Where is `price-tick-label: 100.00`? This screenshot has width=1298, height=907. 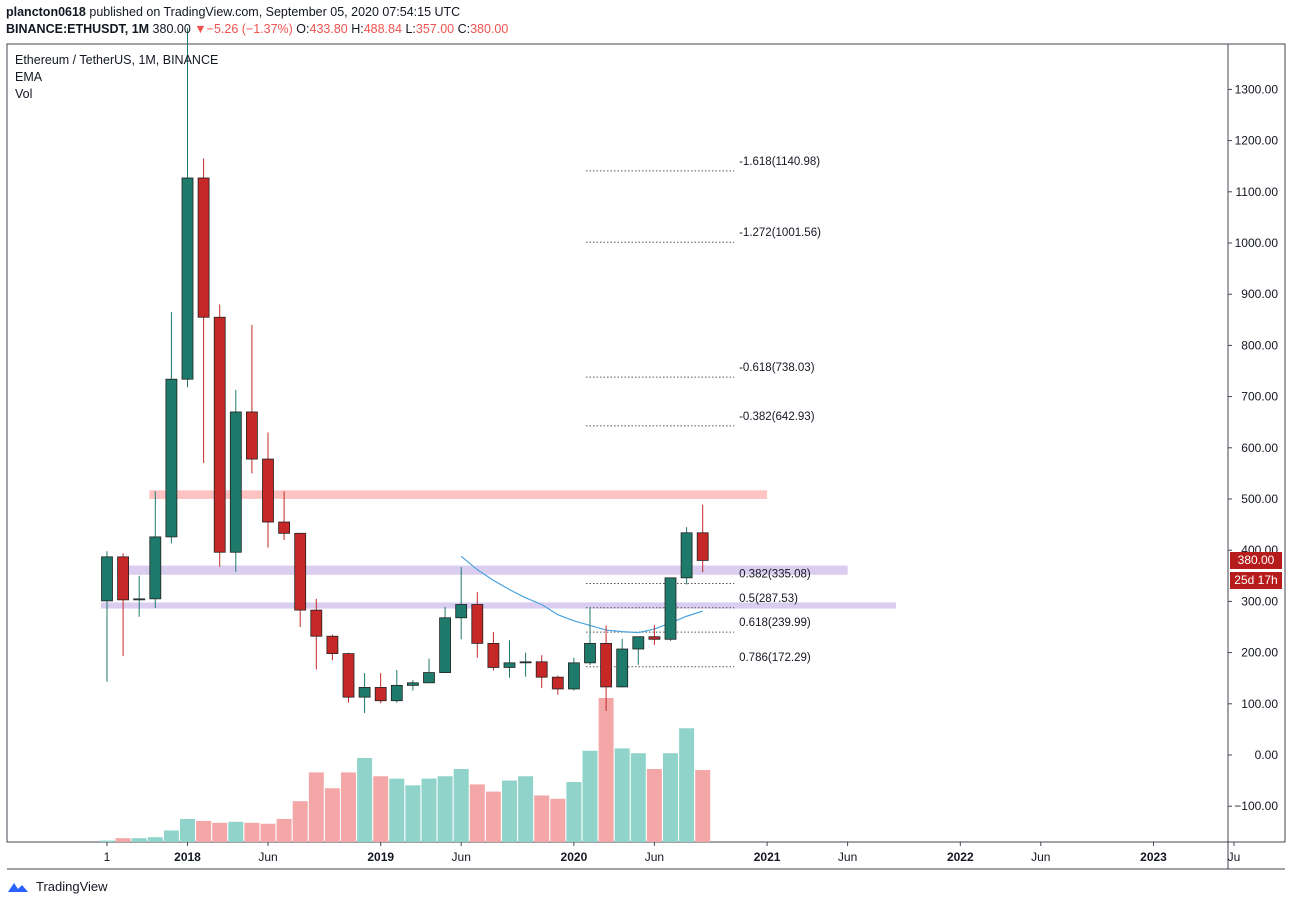 price-tick-label: 100.00 is located at coordinates (1259, 704).